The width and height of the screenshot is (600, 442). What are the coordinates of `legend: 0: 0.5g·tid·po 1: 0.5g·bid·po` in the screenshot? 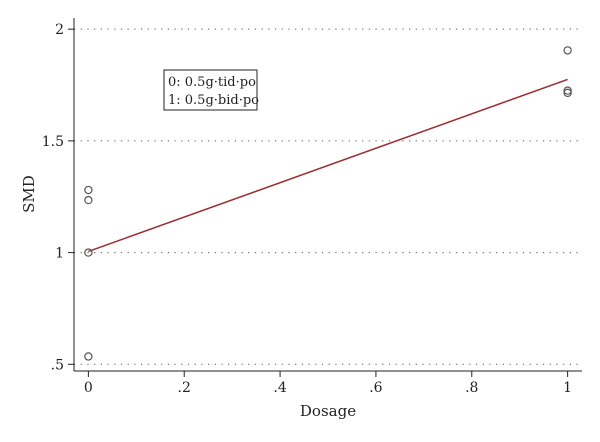 It's located at (211, 90).